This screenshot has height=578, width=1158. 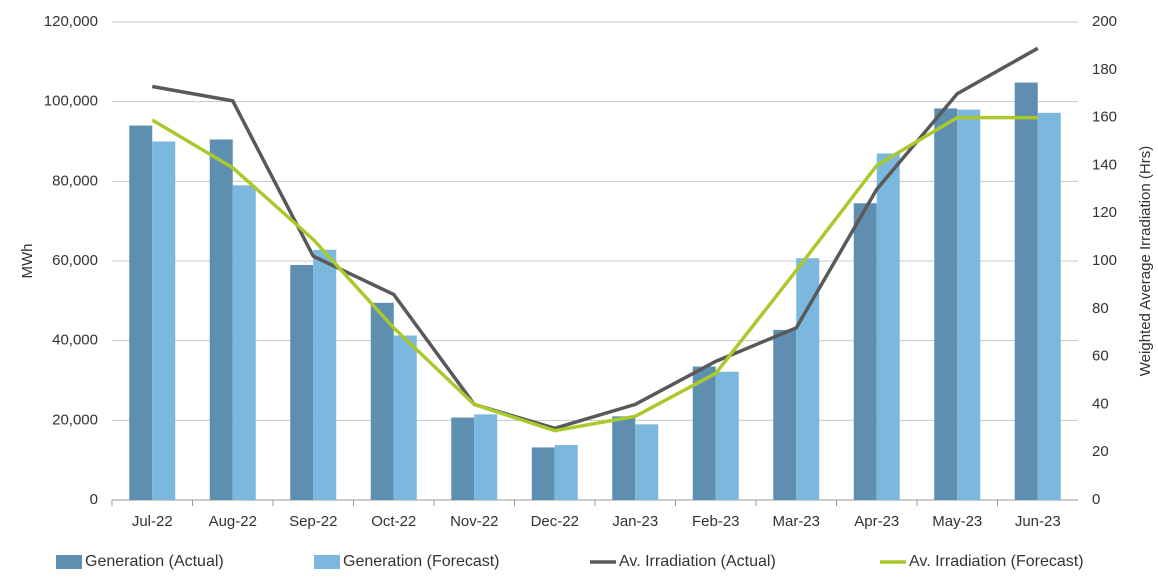 I want to click on y2-tick-label: 60, so click(x=1100, y=356).